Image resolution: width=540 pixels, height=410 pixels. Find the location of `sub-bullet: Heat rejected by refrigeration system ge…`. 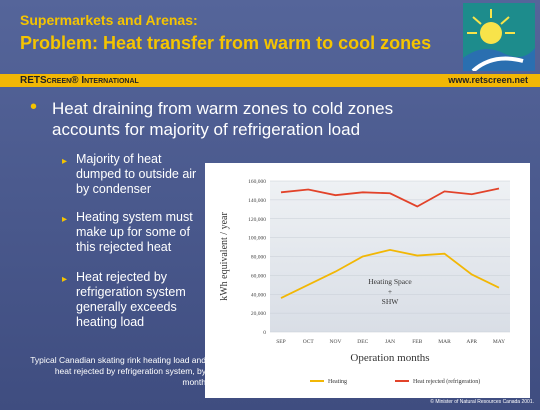

sub-bullet: Heat rejected by refrigeration system ge… is located at coordinates (131, 299).